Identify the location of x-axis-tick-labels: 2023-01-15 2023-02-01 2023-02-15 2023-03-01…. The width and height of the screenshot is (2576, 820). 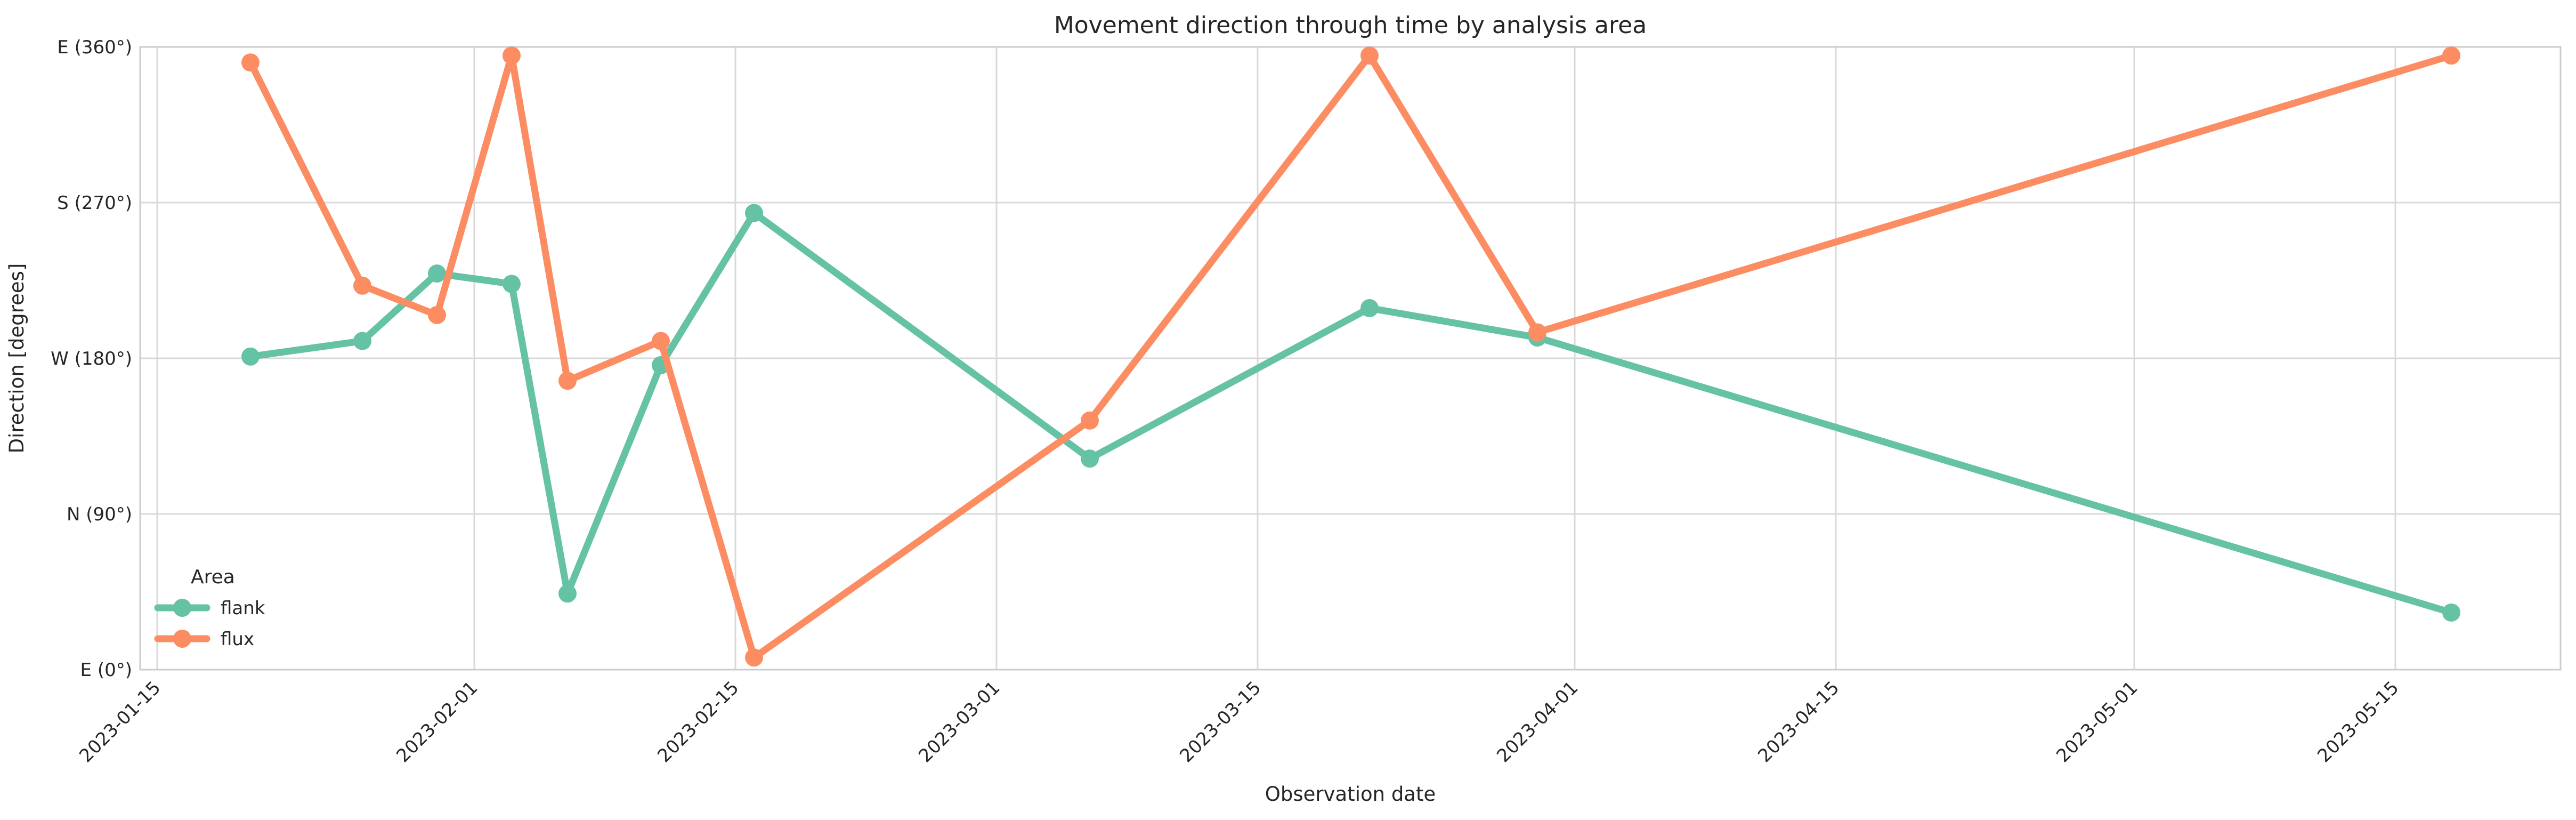
(1239, 722).